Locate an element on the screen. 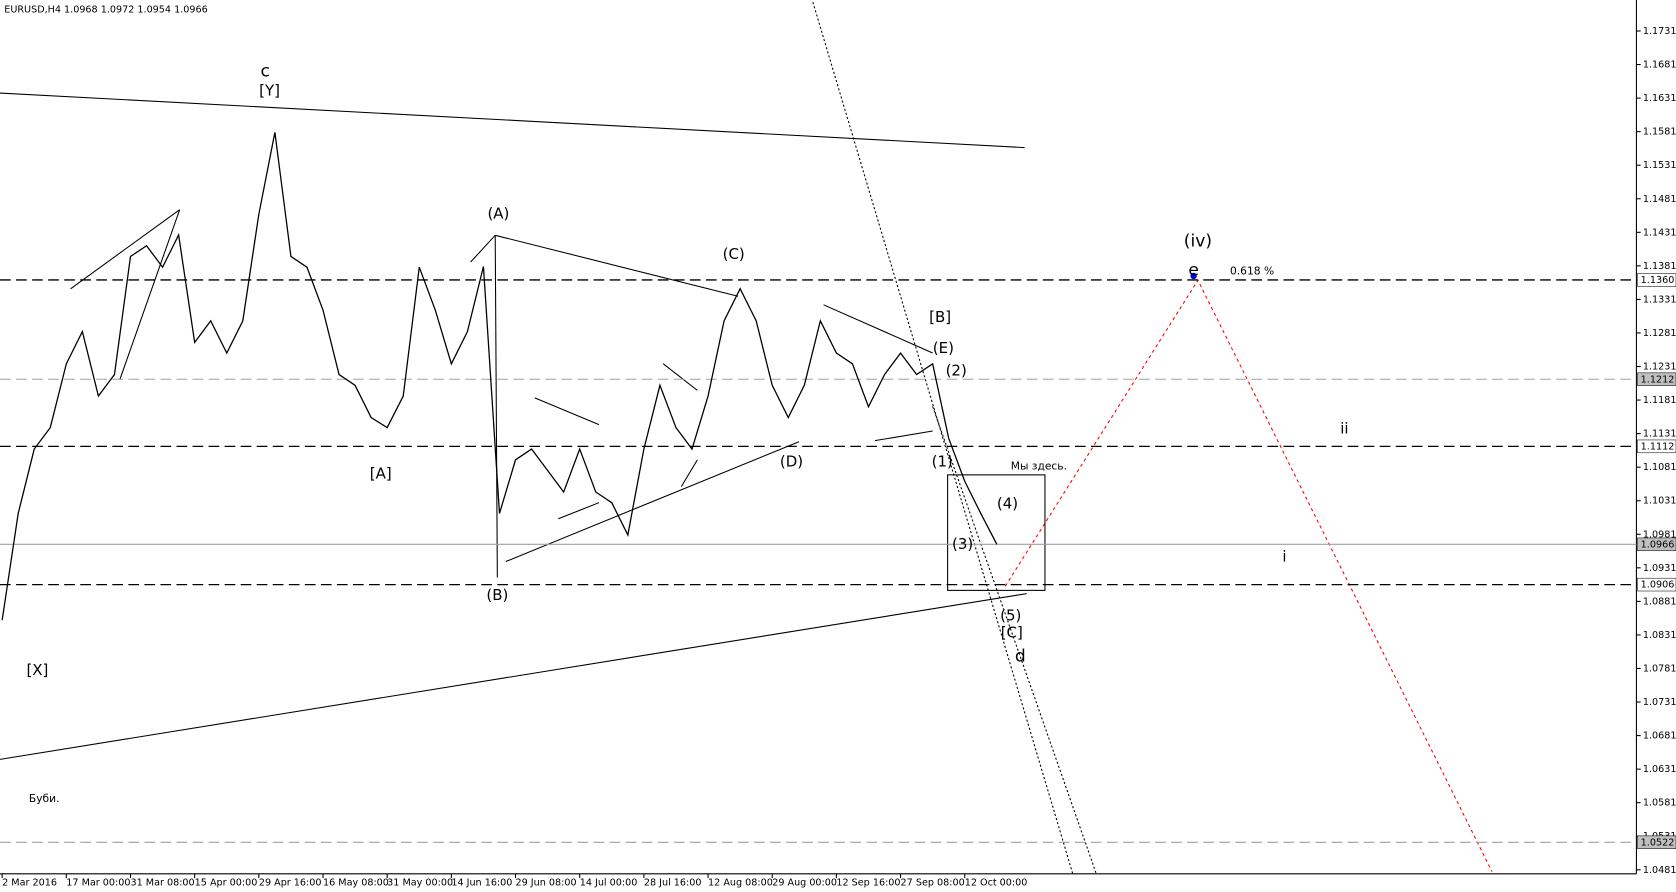 This screenshot has width=1676, height=892. y-tick-label: 1.1231 is located at coordinates (1659, 367).